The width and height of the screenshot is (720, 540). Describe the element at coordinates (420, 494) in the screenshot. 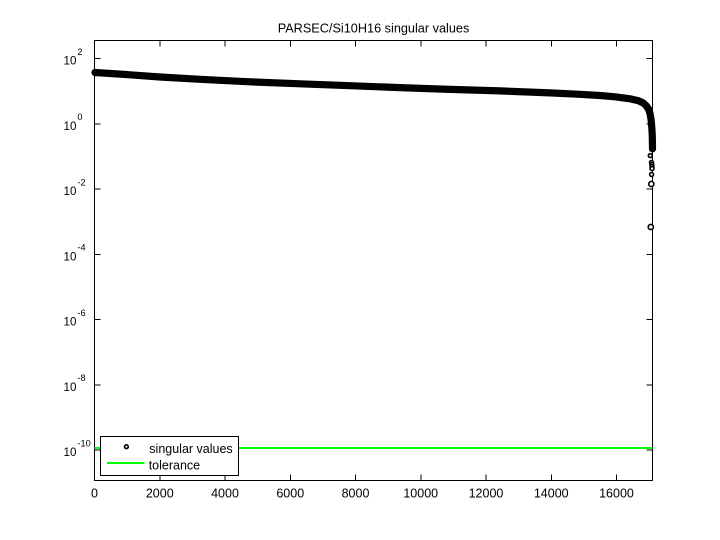

I see `svg-text: 10000` at that location.